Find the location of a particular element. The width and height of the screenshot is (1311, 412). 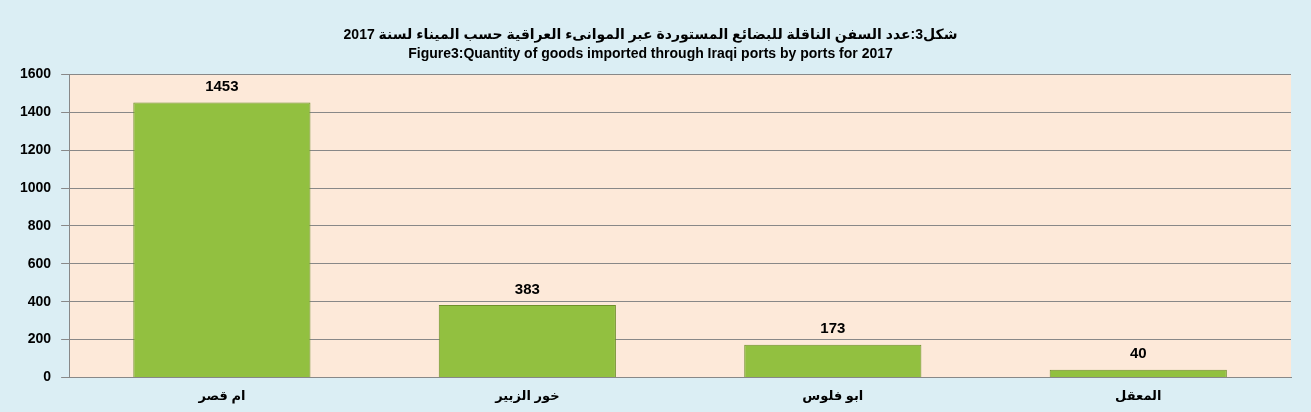

y-tick-label: 1000 is located at coordinates (35, 187).